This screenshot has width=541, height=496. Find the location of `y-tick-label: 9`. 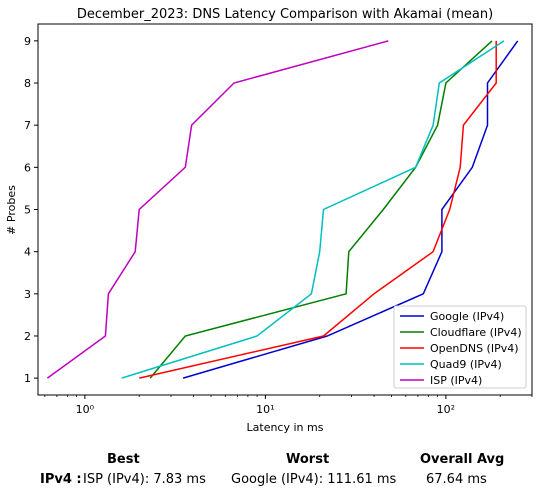

y-tick-label: 9 is located at coordinates (27, 41).